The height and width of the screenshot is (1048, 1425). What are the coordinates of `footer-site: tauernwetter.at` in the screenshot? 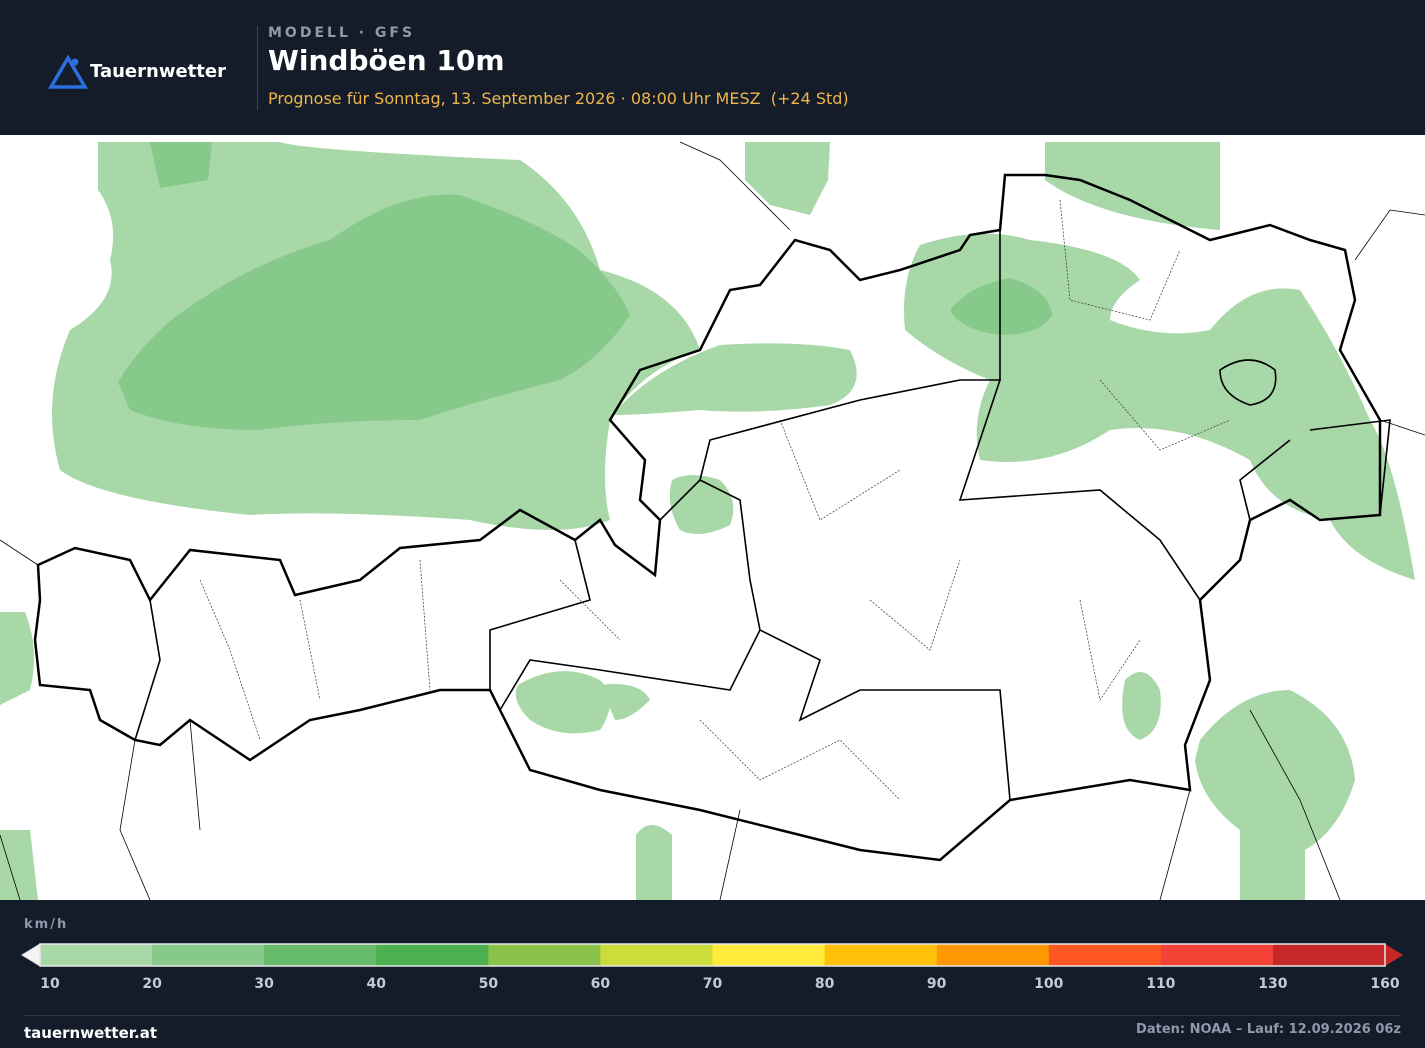 It's located at (91, 1033).